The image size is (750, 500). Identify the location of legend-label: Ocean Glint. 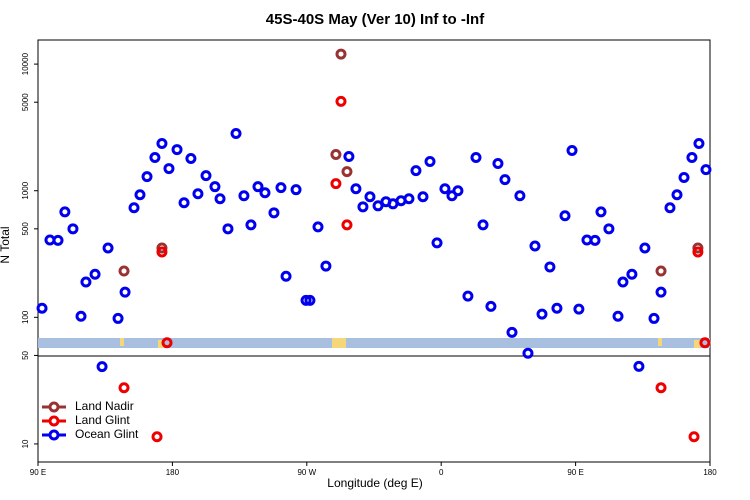
(107, 434).